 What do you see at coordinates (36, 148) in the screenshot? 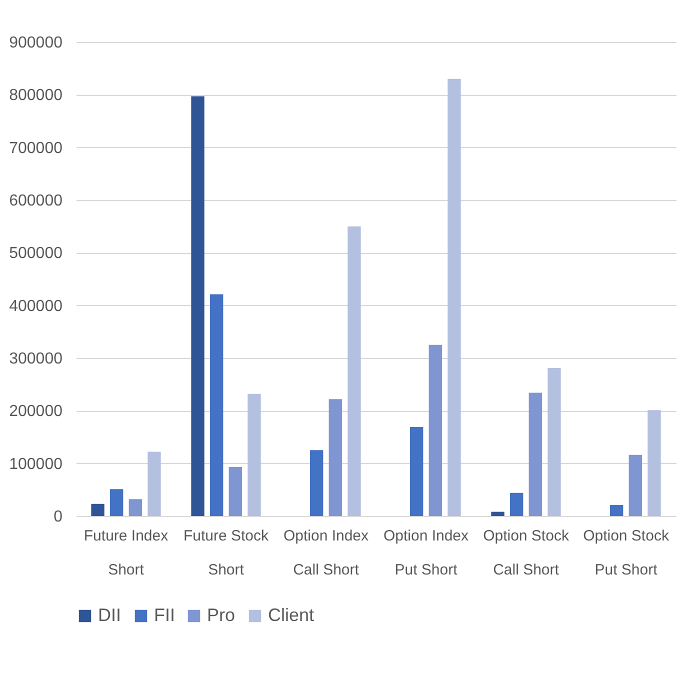
I see `y-tick-label: 700000` at bounding box center [36, 148].